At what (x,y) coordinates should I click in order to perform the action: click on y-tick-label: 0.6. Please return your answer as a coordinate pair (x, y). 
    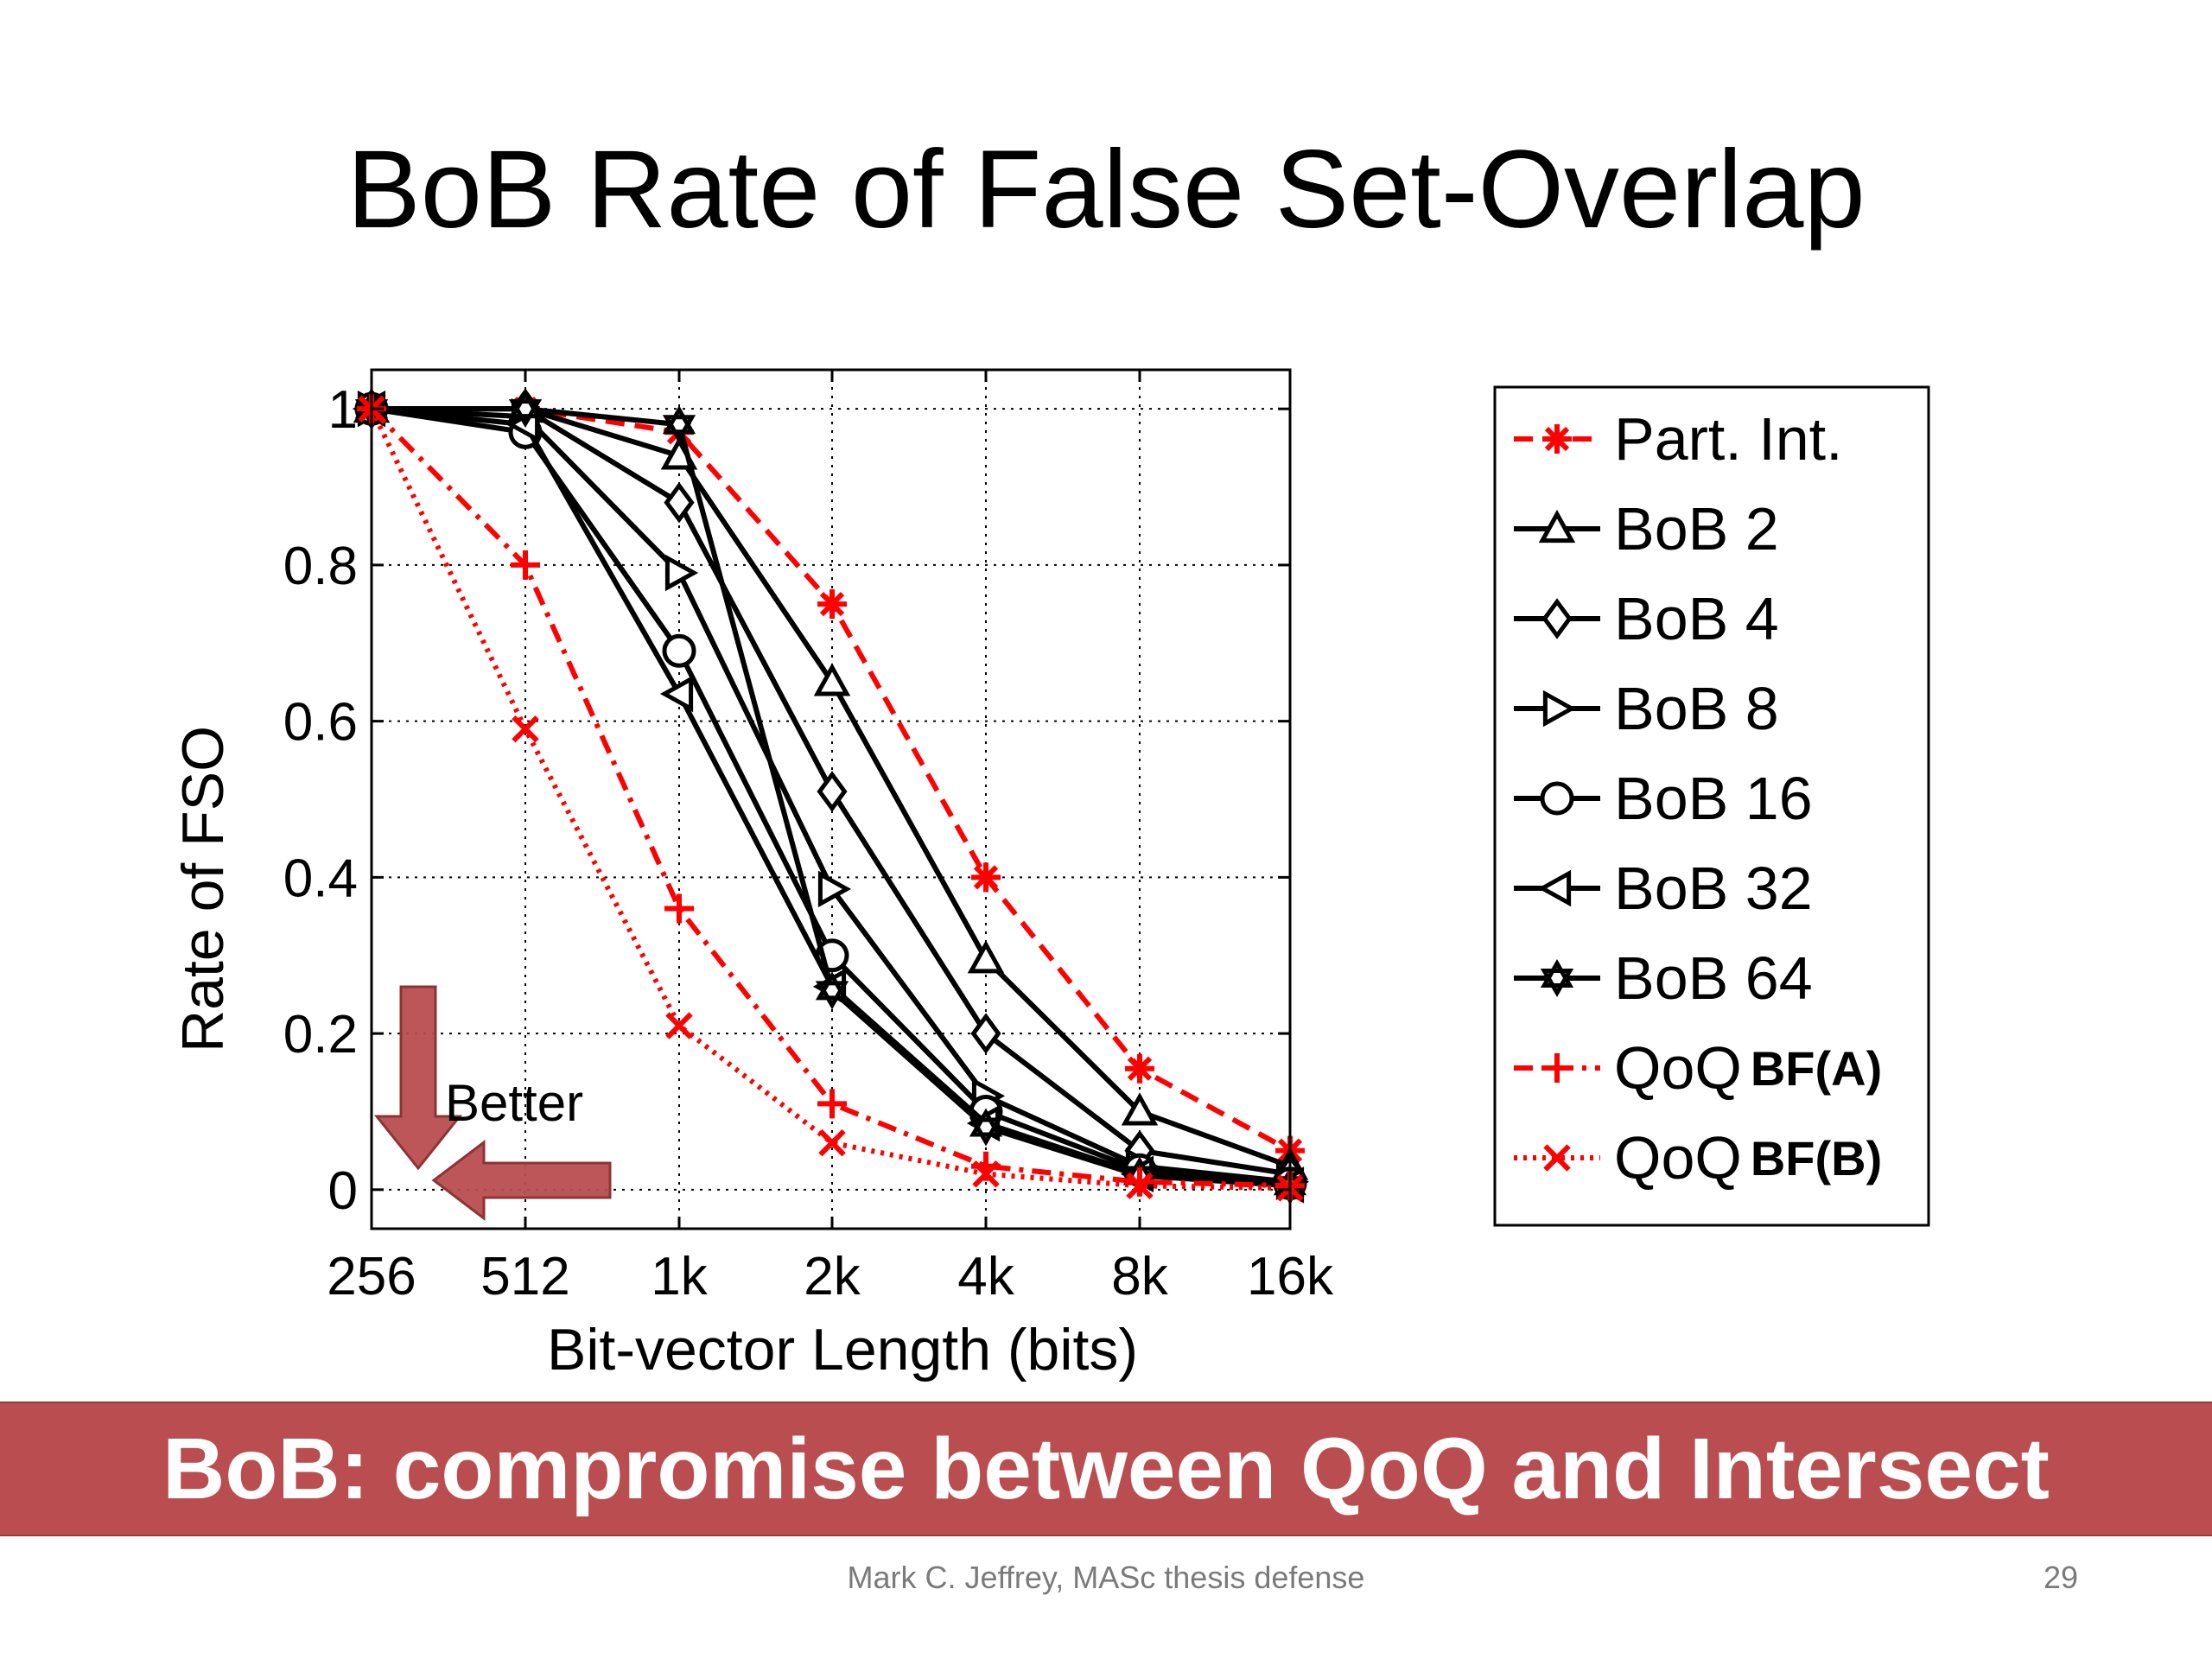
    Looking at the image, I should click on (320, 723).